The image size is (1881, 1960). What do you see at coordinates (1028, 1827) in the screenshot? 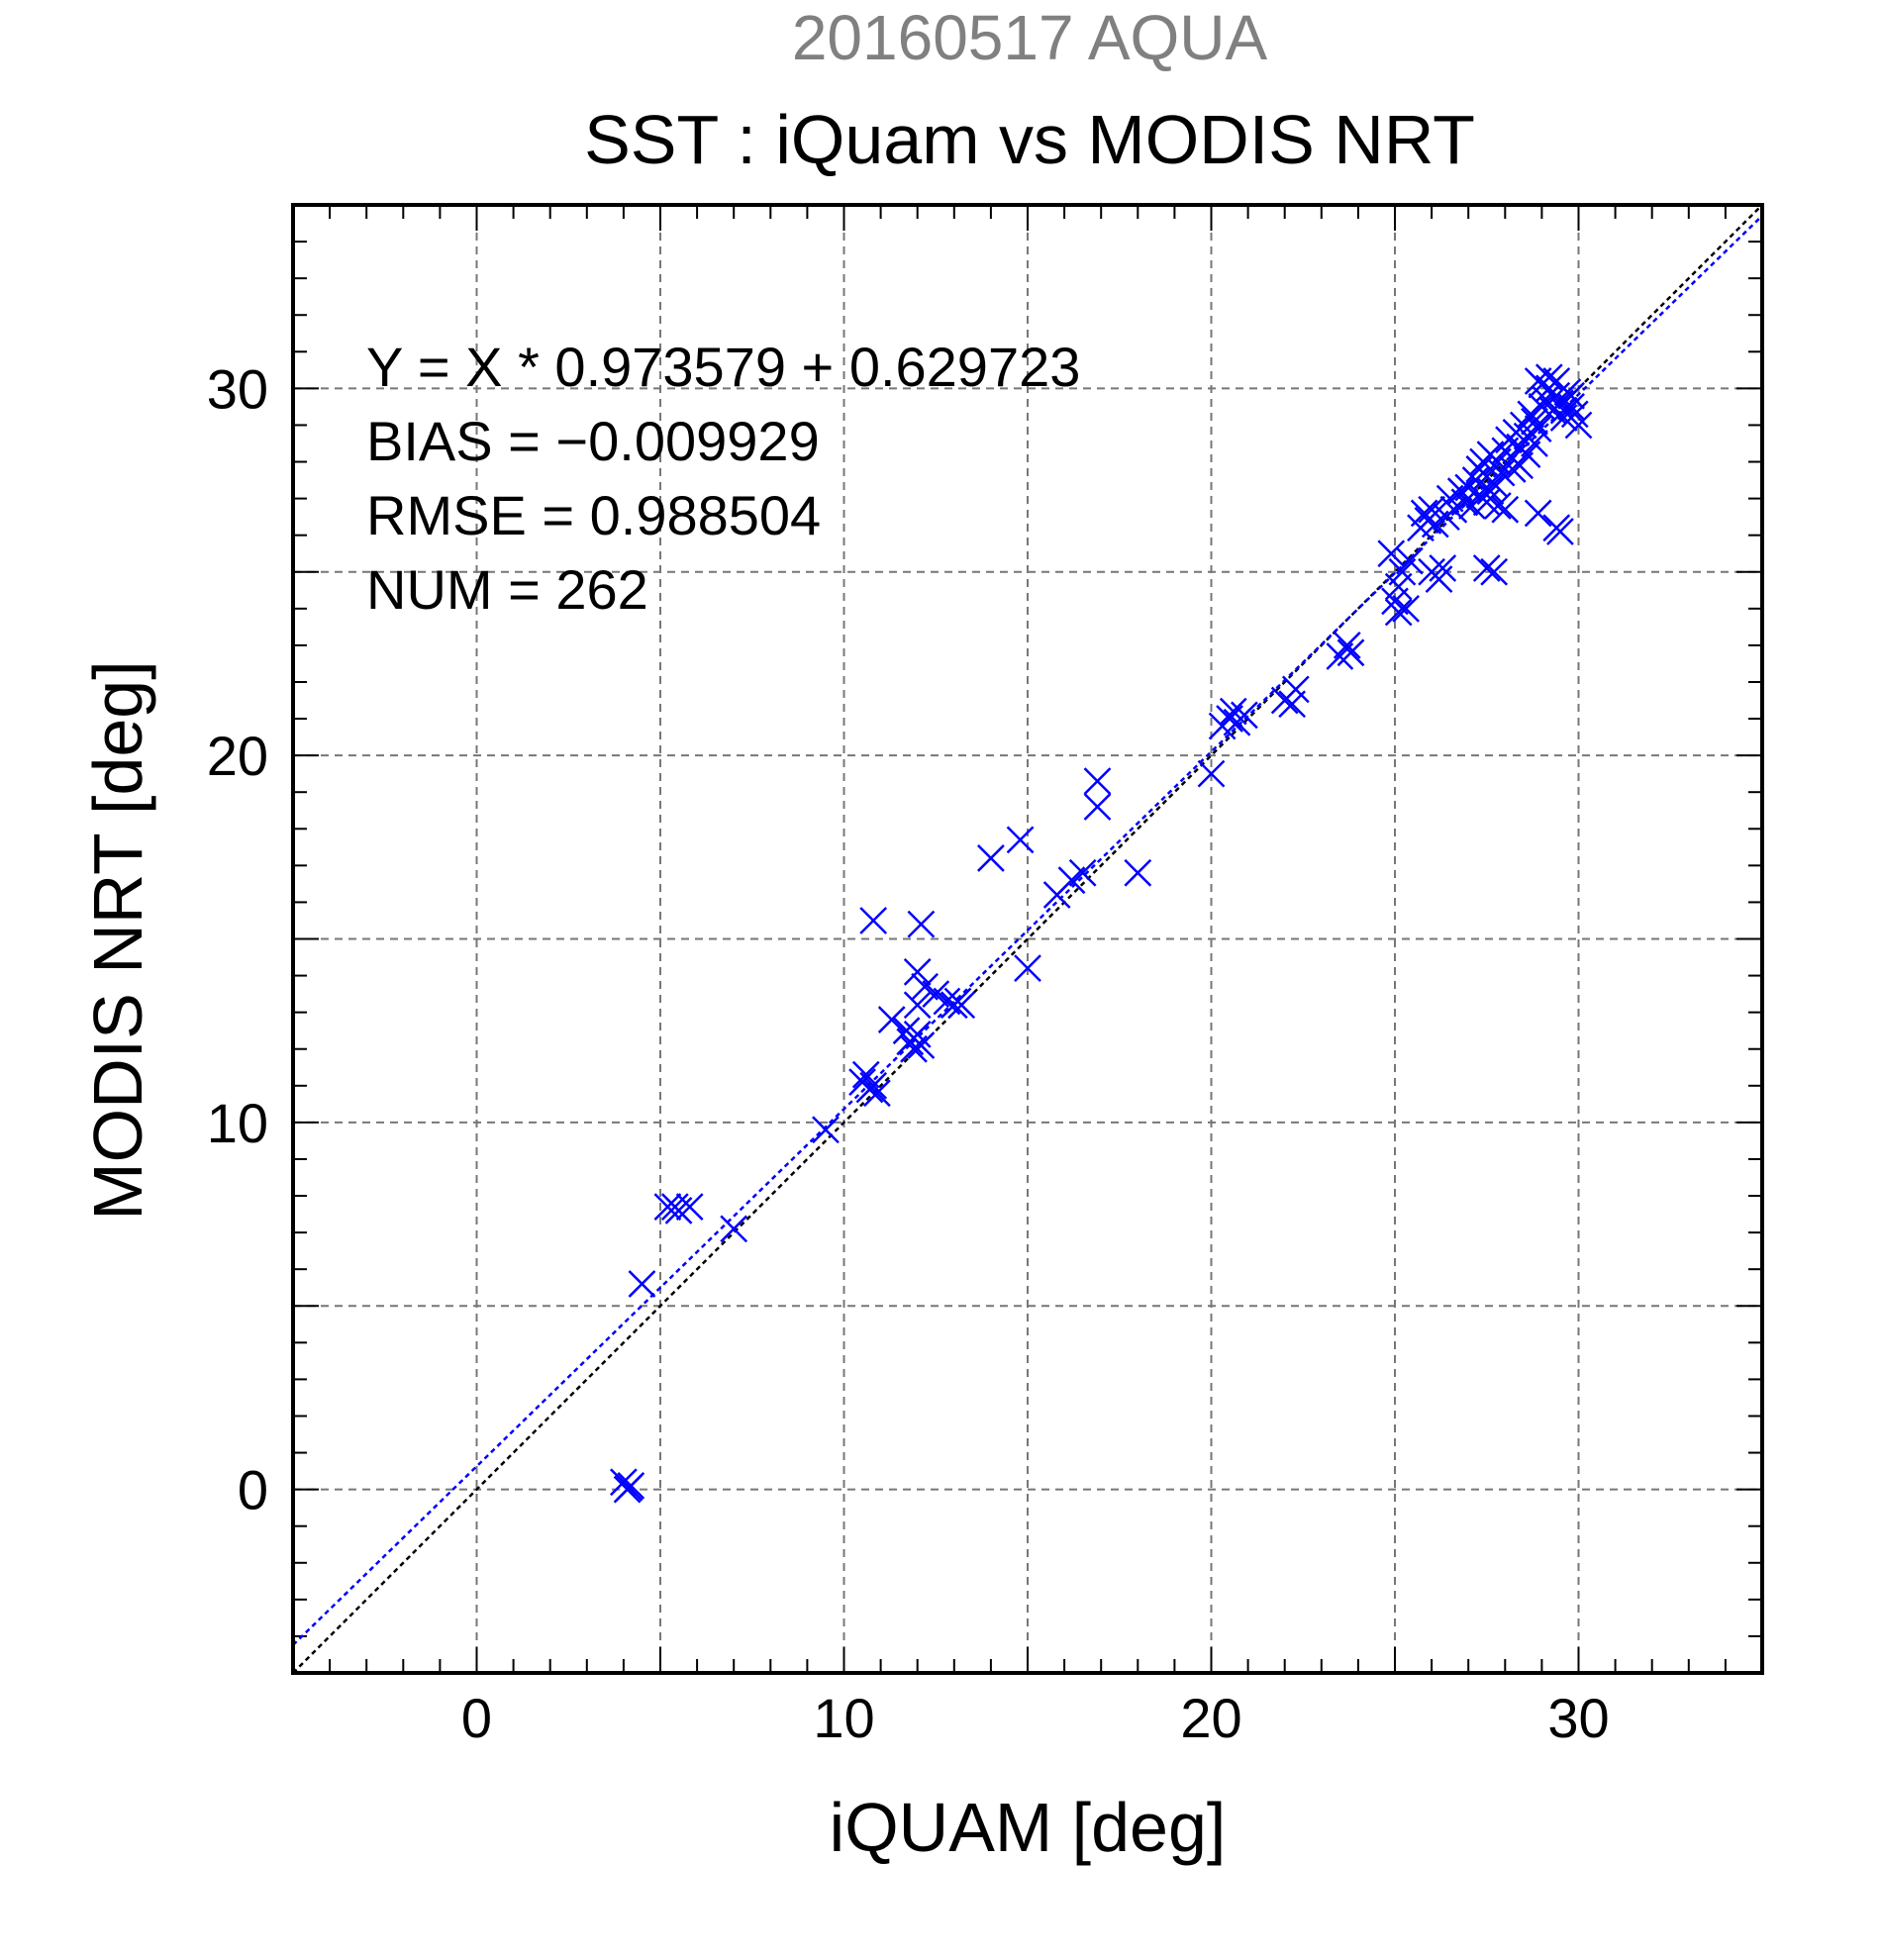
I see `x-axis-label: iQUAM [deg]` at bounding box center [1028, 1827].